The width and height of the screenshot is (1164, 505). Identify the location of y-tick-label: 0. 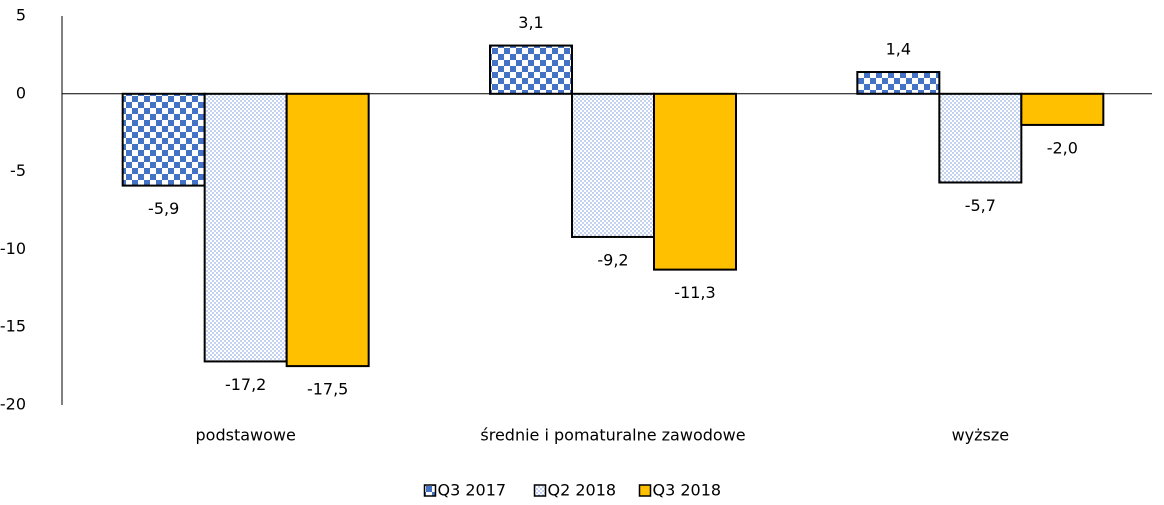
(21, 92).